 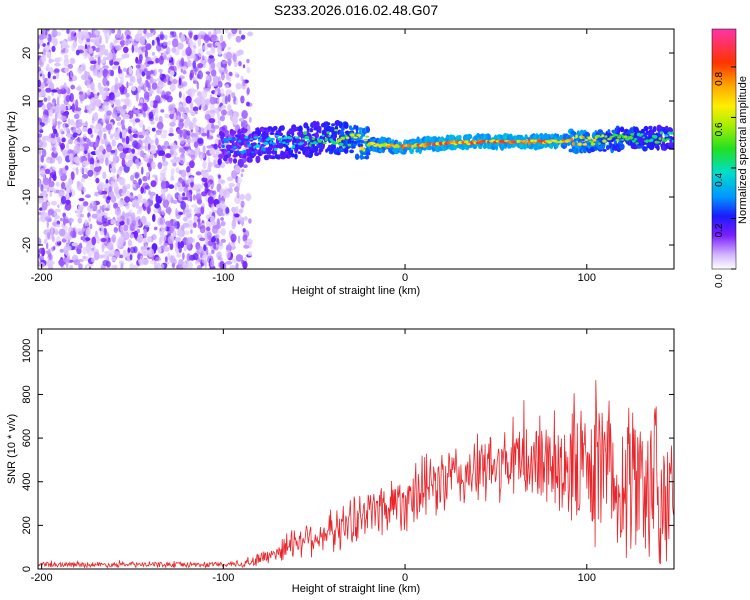 I want to click on y-tick-label: 600, so click(x=27, y=438).